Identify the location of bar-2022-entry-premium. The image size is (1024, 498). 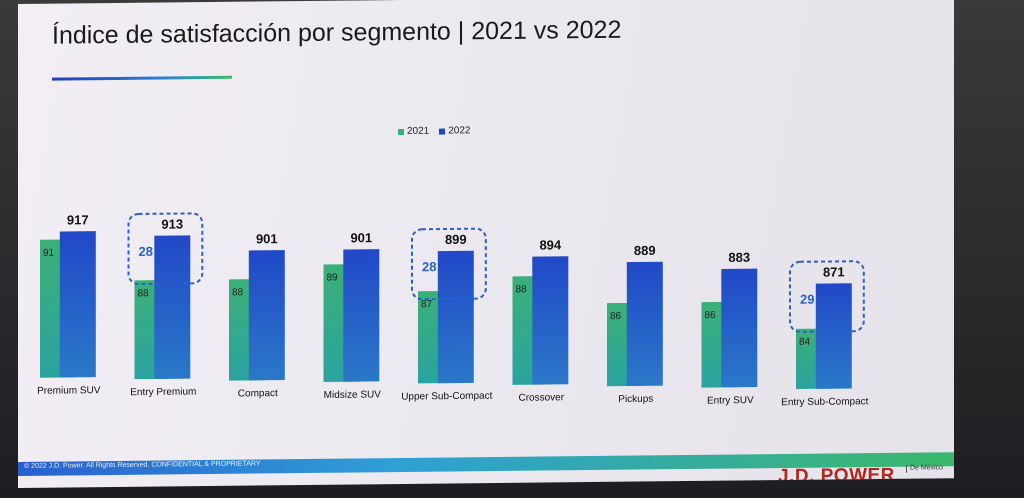
(172, 307).